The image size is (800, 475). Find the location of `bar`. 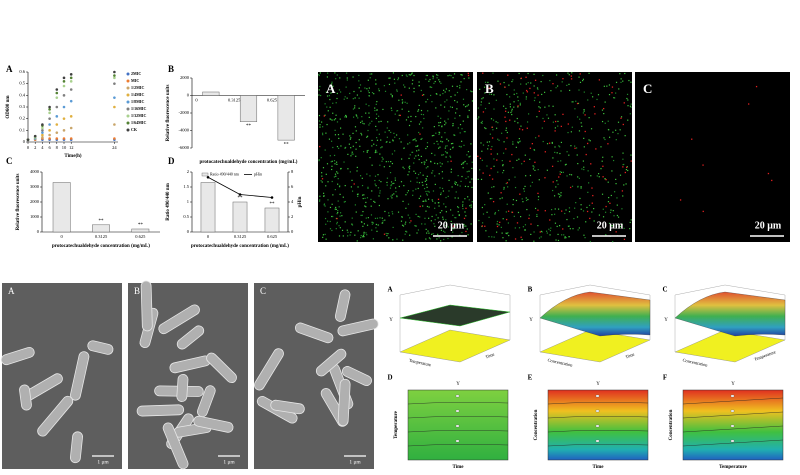

bar is located at coordinates (272, 220).